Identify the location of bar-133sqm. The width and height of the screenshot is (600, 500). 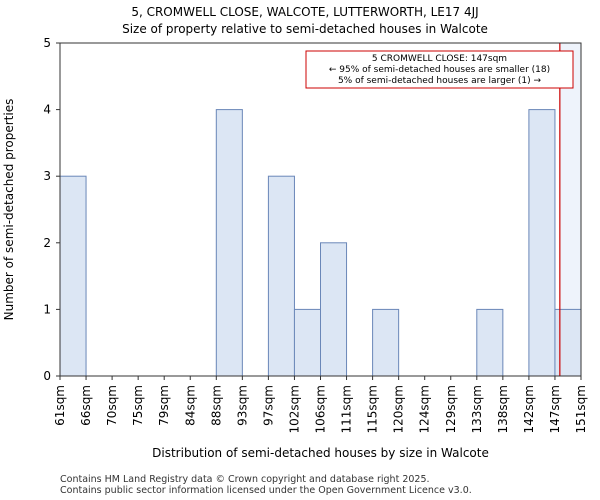
(490, 342).